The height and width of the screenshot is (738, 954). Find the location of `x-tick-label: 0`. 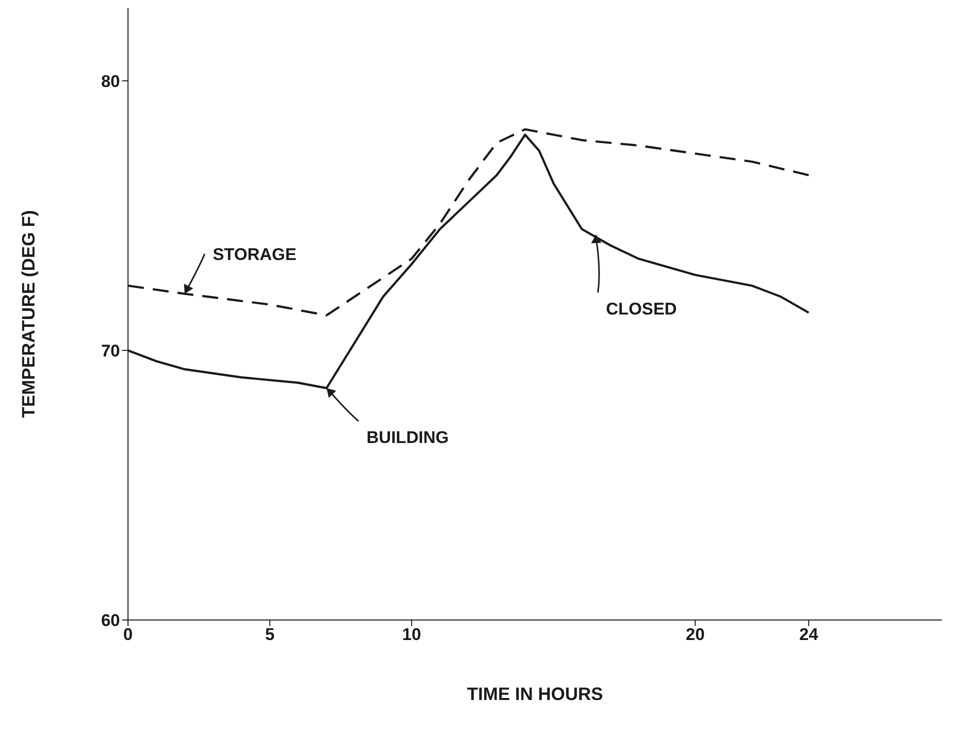

x-tick-label: 0 is located at coordinates (128, 634).